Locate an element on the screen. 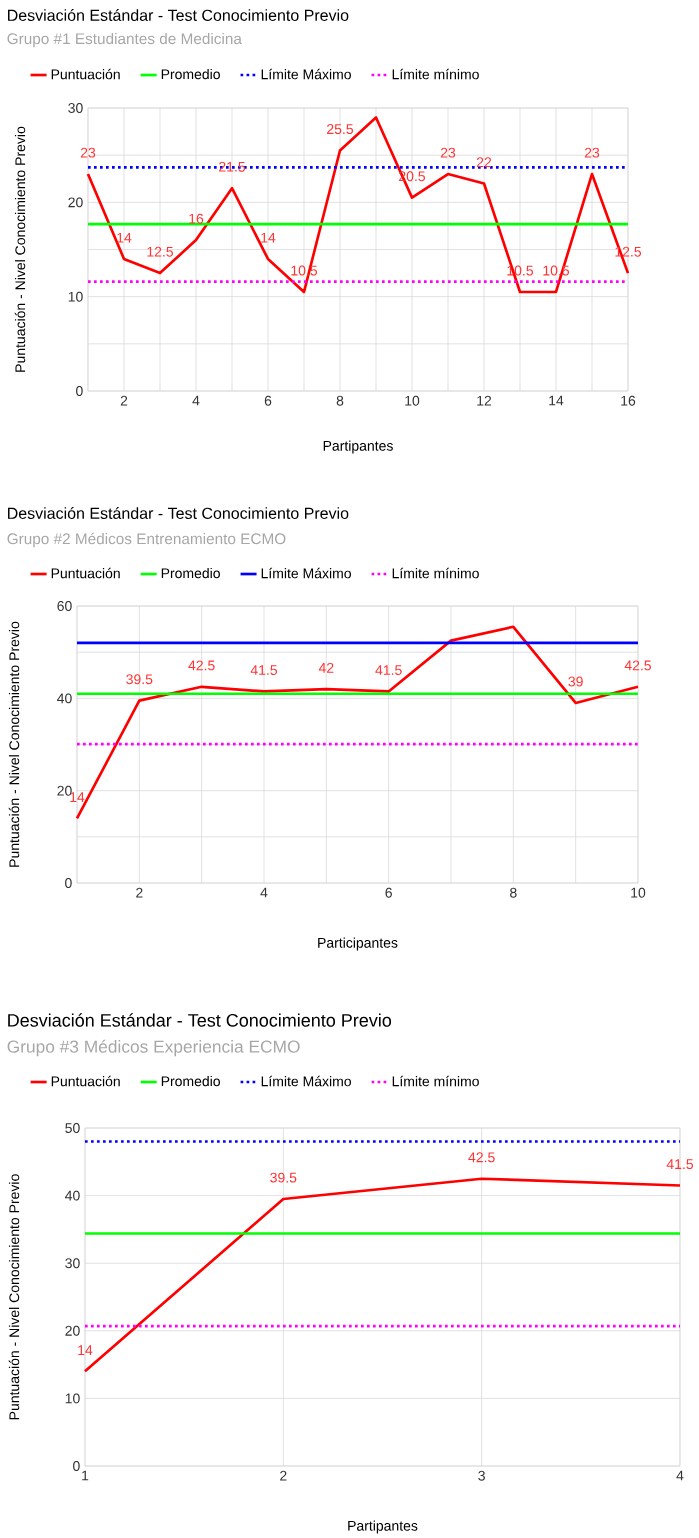  chart-subtitle: Grupo #1 Estudiantes de Medicina is located at coordinates (124, 40).